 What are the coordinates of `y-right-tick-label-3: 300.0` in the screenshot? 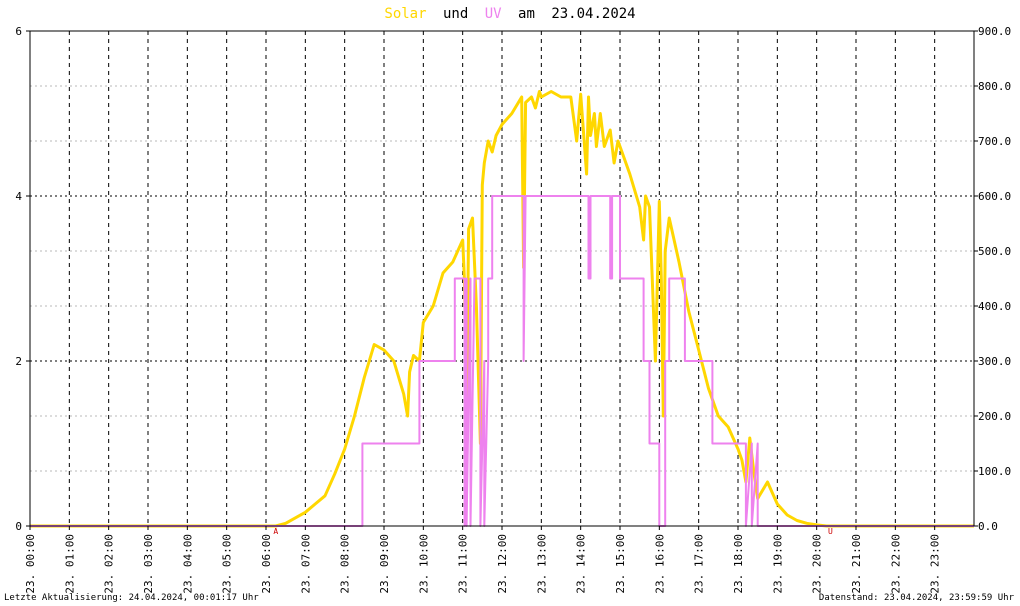 It's located at (994, 361).